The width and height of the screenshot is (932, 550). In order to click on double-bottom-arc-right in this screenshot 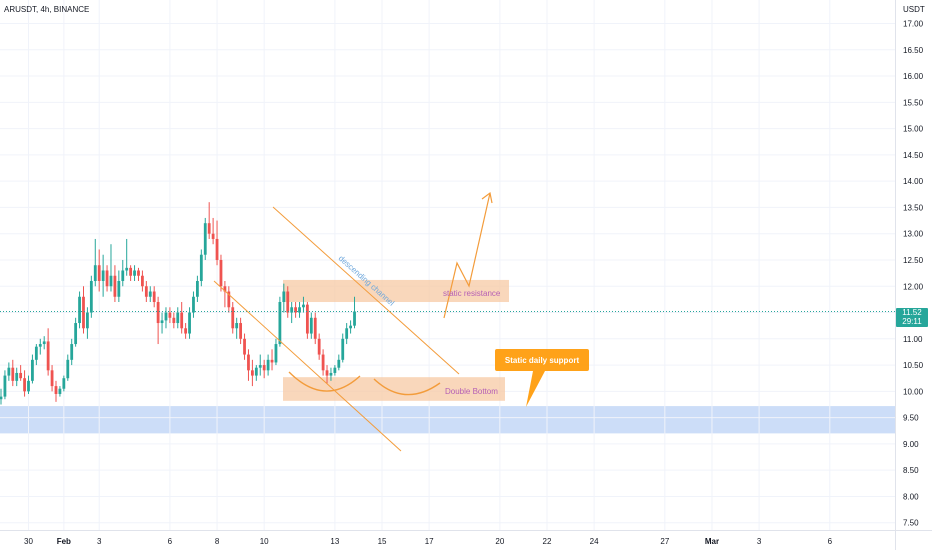, I will do `click(407, 387)`.